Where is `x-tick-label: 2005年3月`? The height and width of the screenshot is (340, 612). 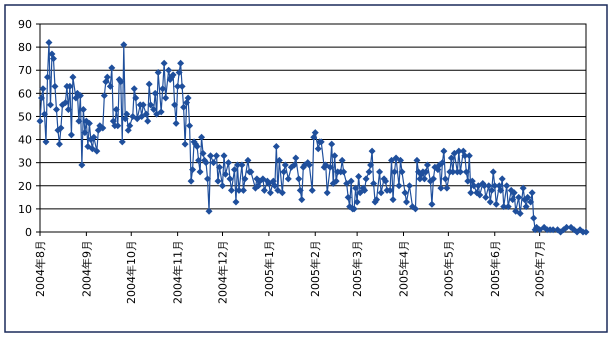 x-tick-label: 2005年3月 is located at coordinates (357, 268).